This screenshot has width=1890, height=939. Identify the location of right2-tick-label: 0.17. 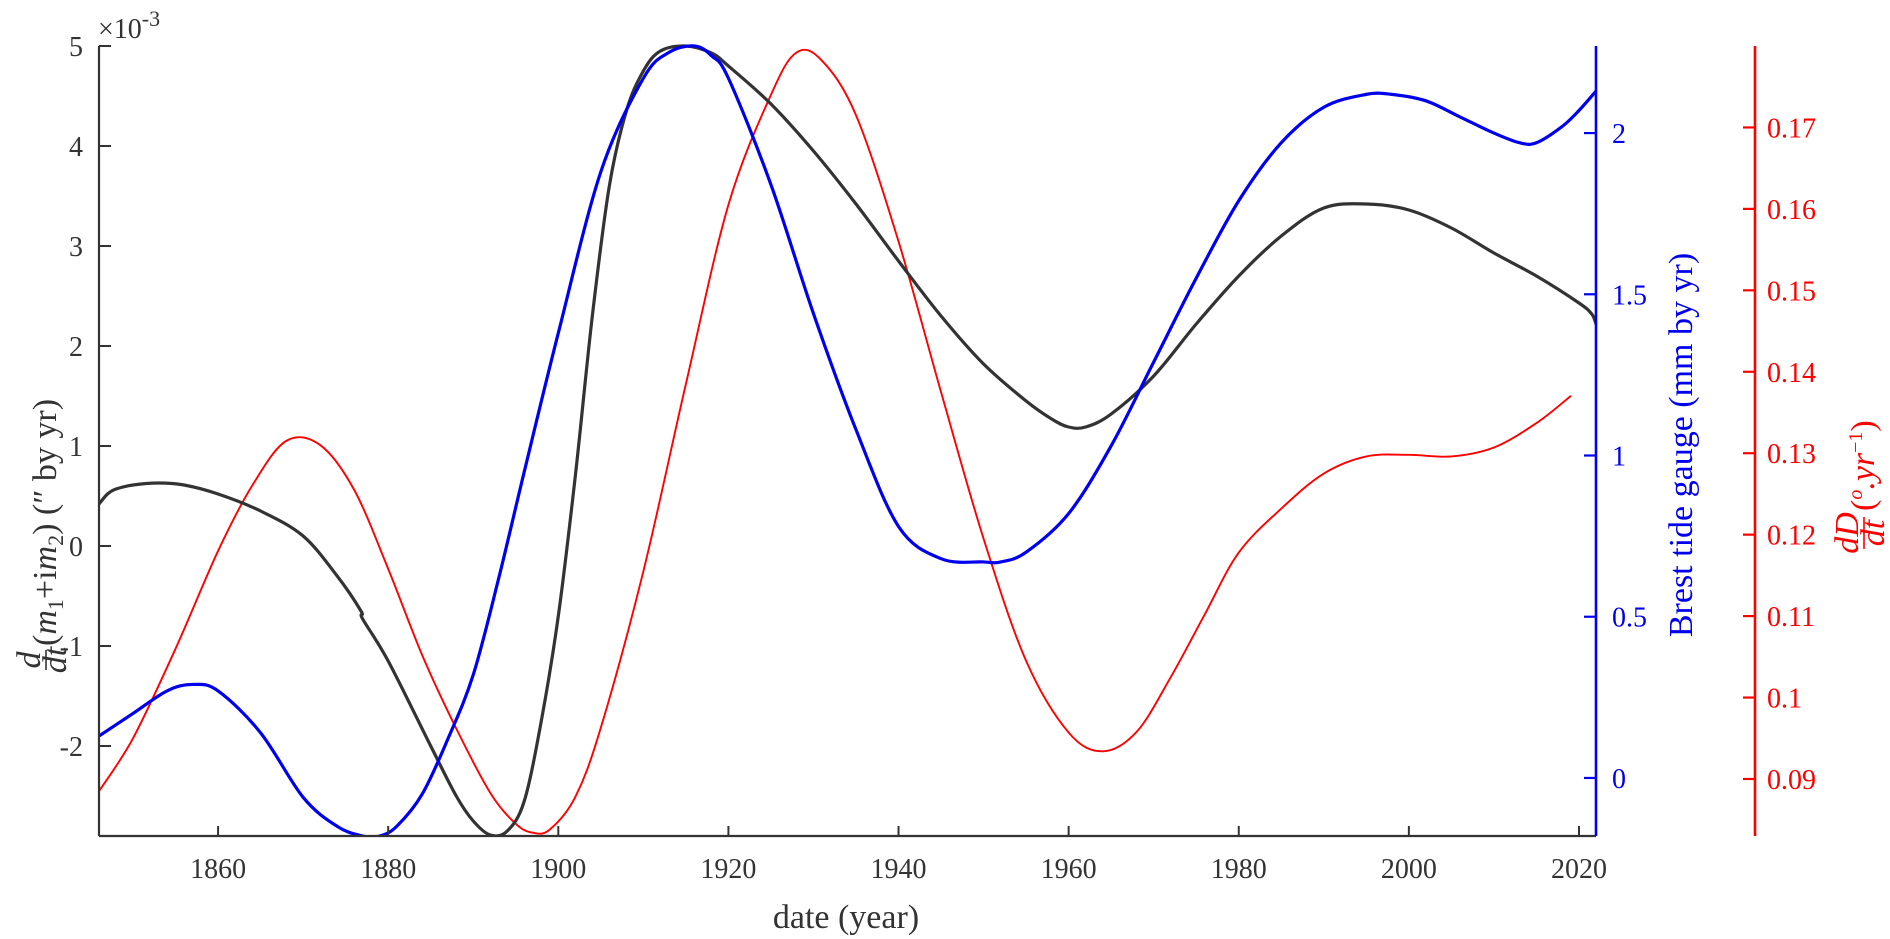
(1791, 128).